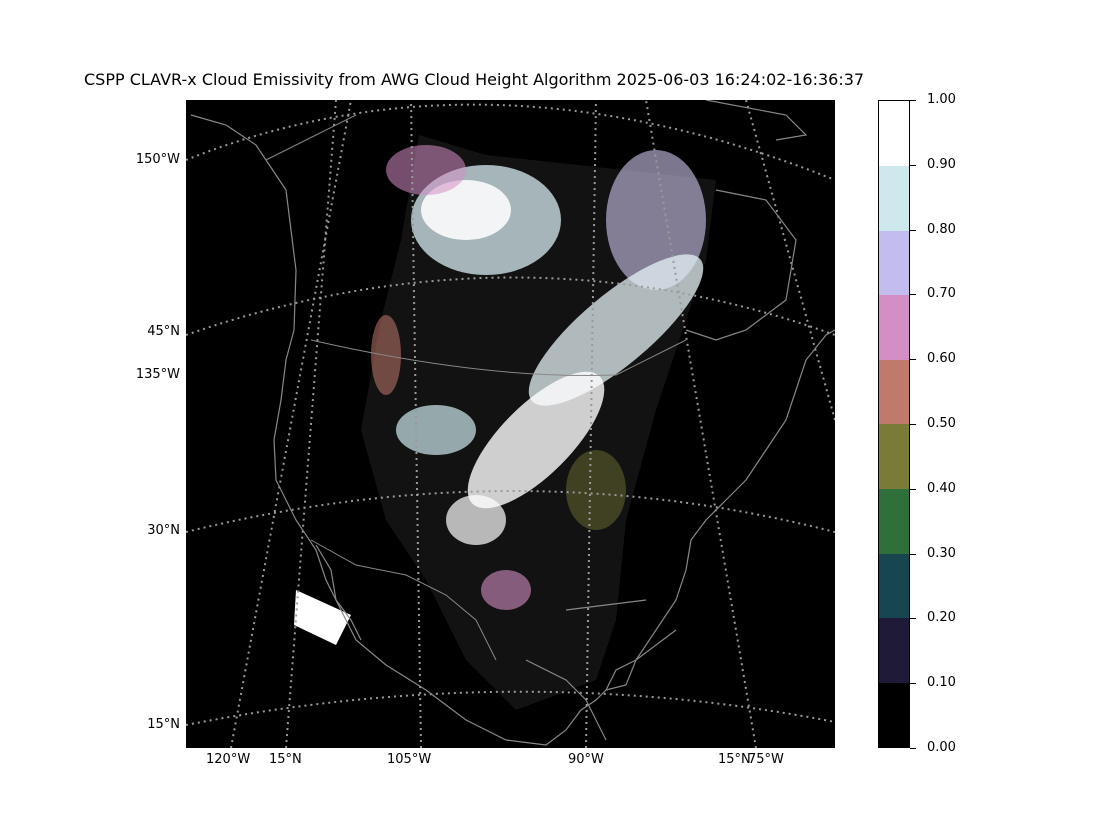 Image resolution: width=1120 pixels, height=840 pixels. I want to click on swath-fragment, so click(322, 617).